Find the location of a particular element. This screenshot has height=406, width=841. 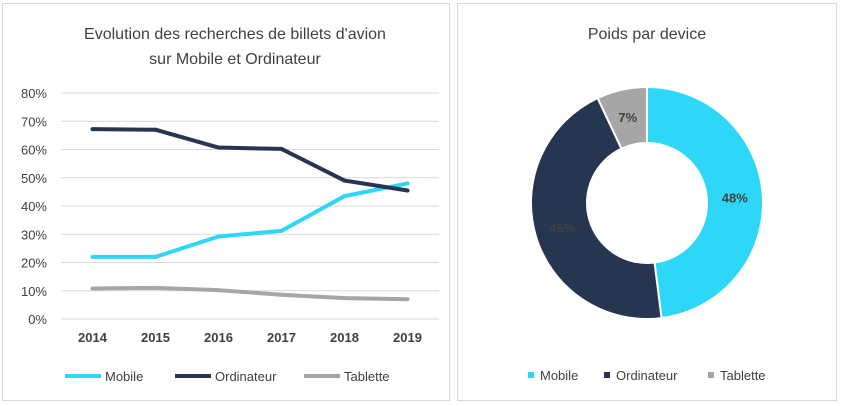

y-tick-label: 40% is located at coordinates (34, 206).